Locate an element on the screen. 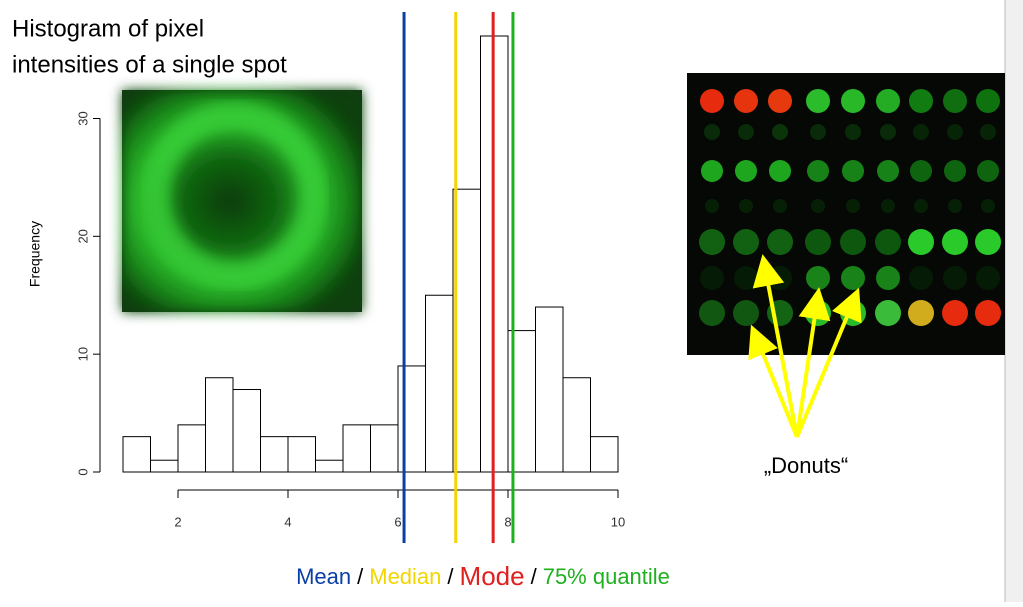 The height and width of the screenshot is (607, 1023). y-tick-label: 20 is located at coordinates (82, 236).